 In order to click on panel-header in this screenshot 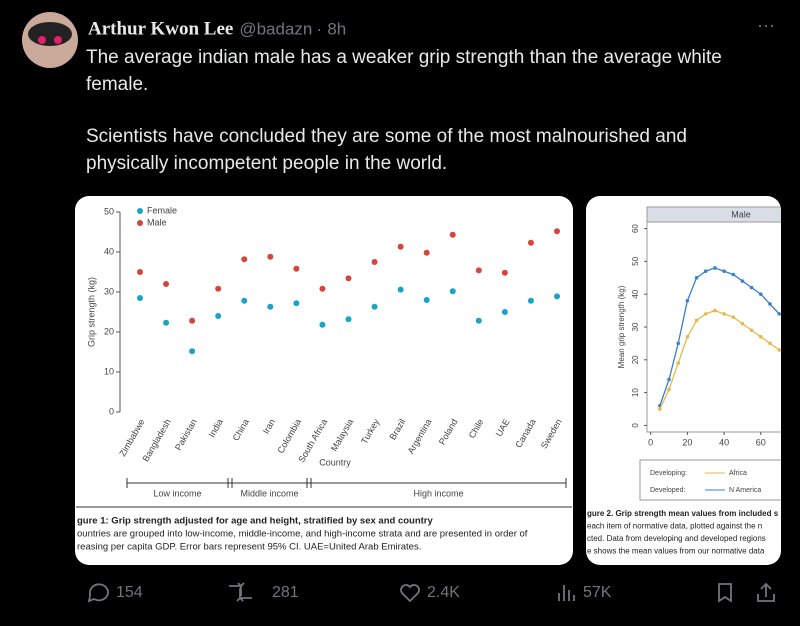, I will do `click(713, 214)`.